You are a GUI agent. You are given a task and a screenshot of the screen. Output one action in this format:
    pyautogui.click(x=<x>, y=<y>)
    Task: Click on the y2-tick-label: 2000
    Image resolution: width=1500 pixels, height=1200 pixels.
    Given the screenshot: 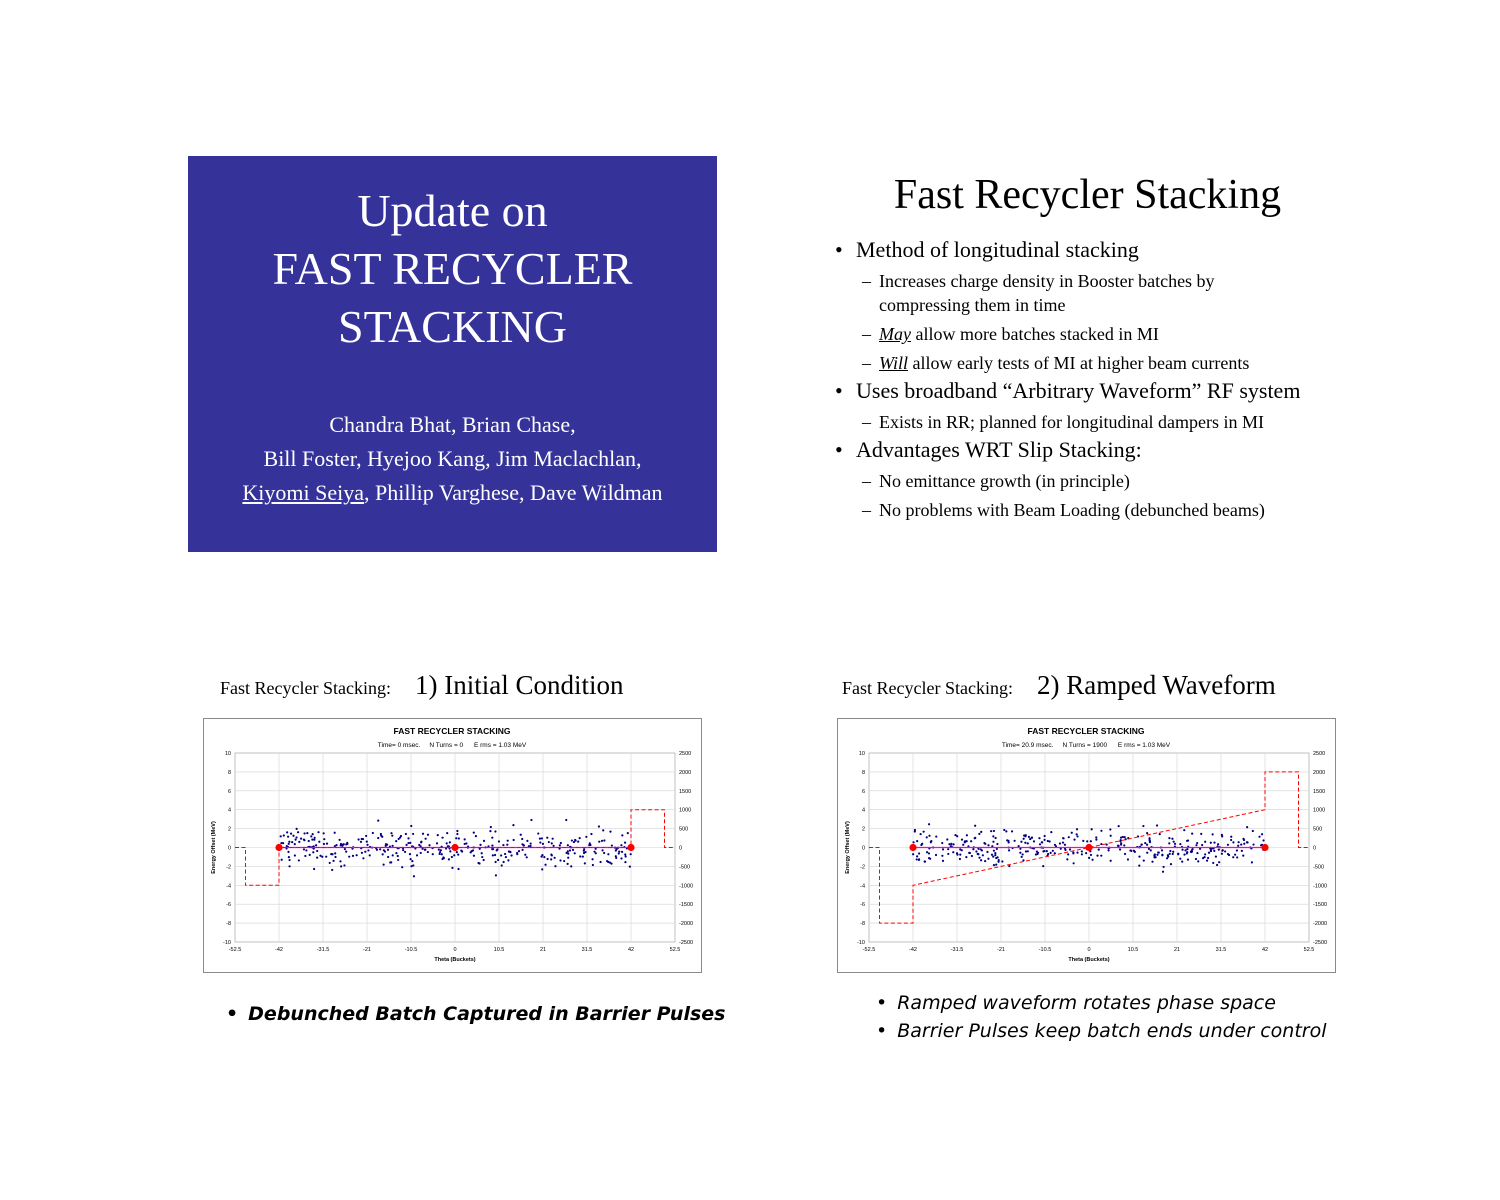 What is the action you would take?
    pyautogui.click(x=1319, y=773)
    